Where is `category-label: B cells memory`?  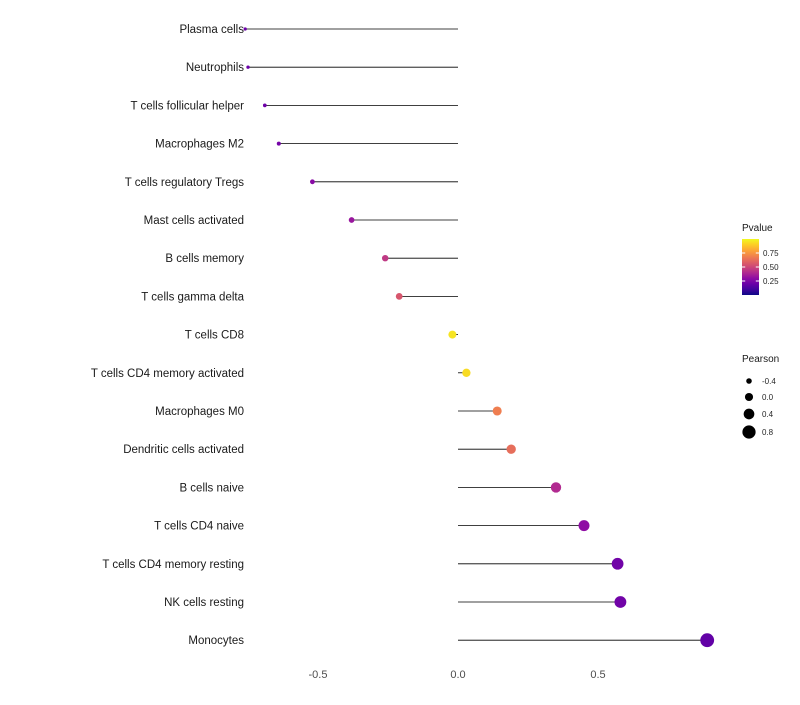
category-label: B cells memory is located at coordinates (204, 259).